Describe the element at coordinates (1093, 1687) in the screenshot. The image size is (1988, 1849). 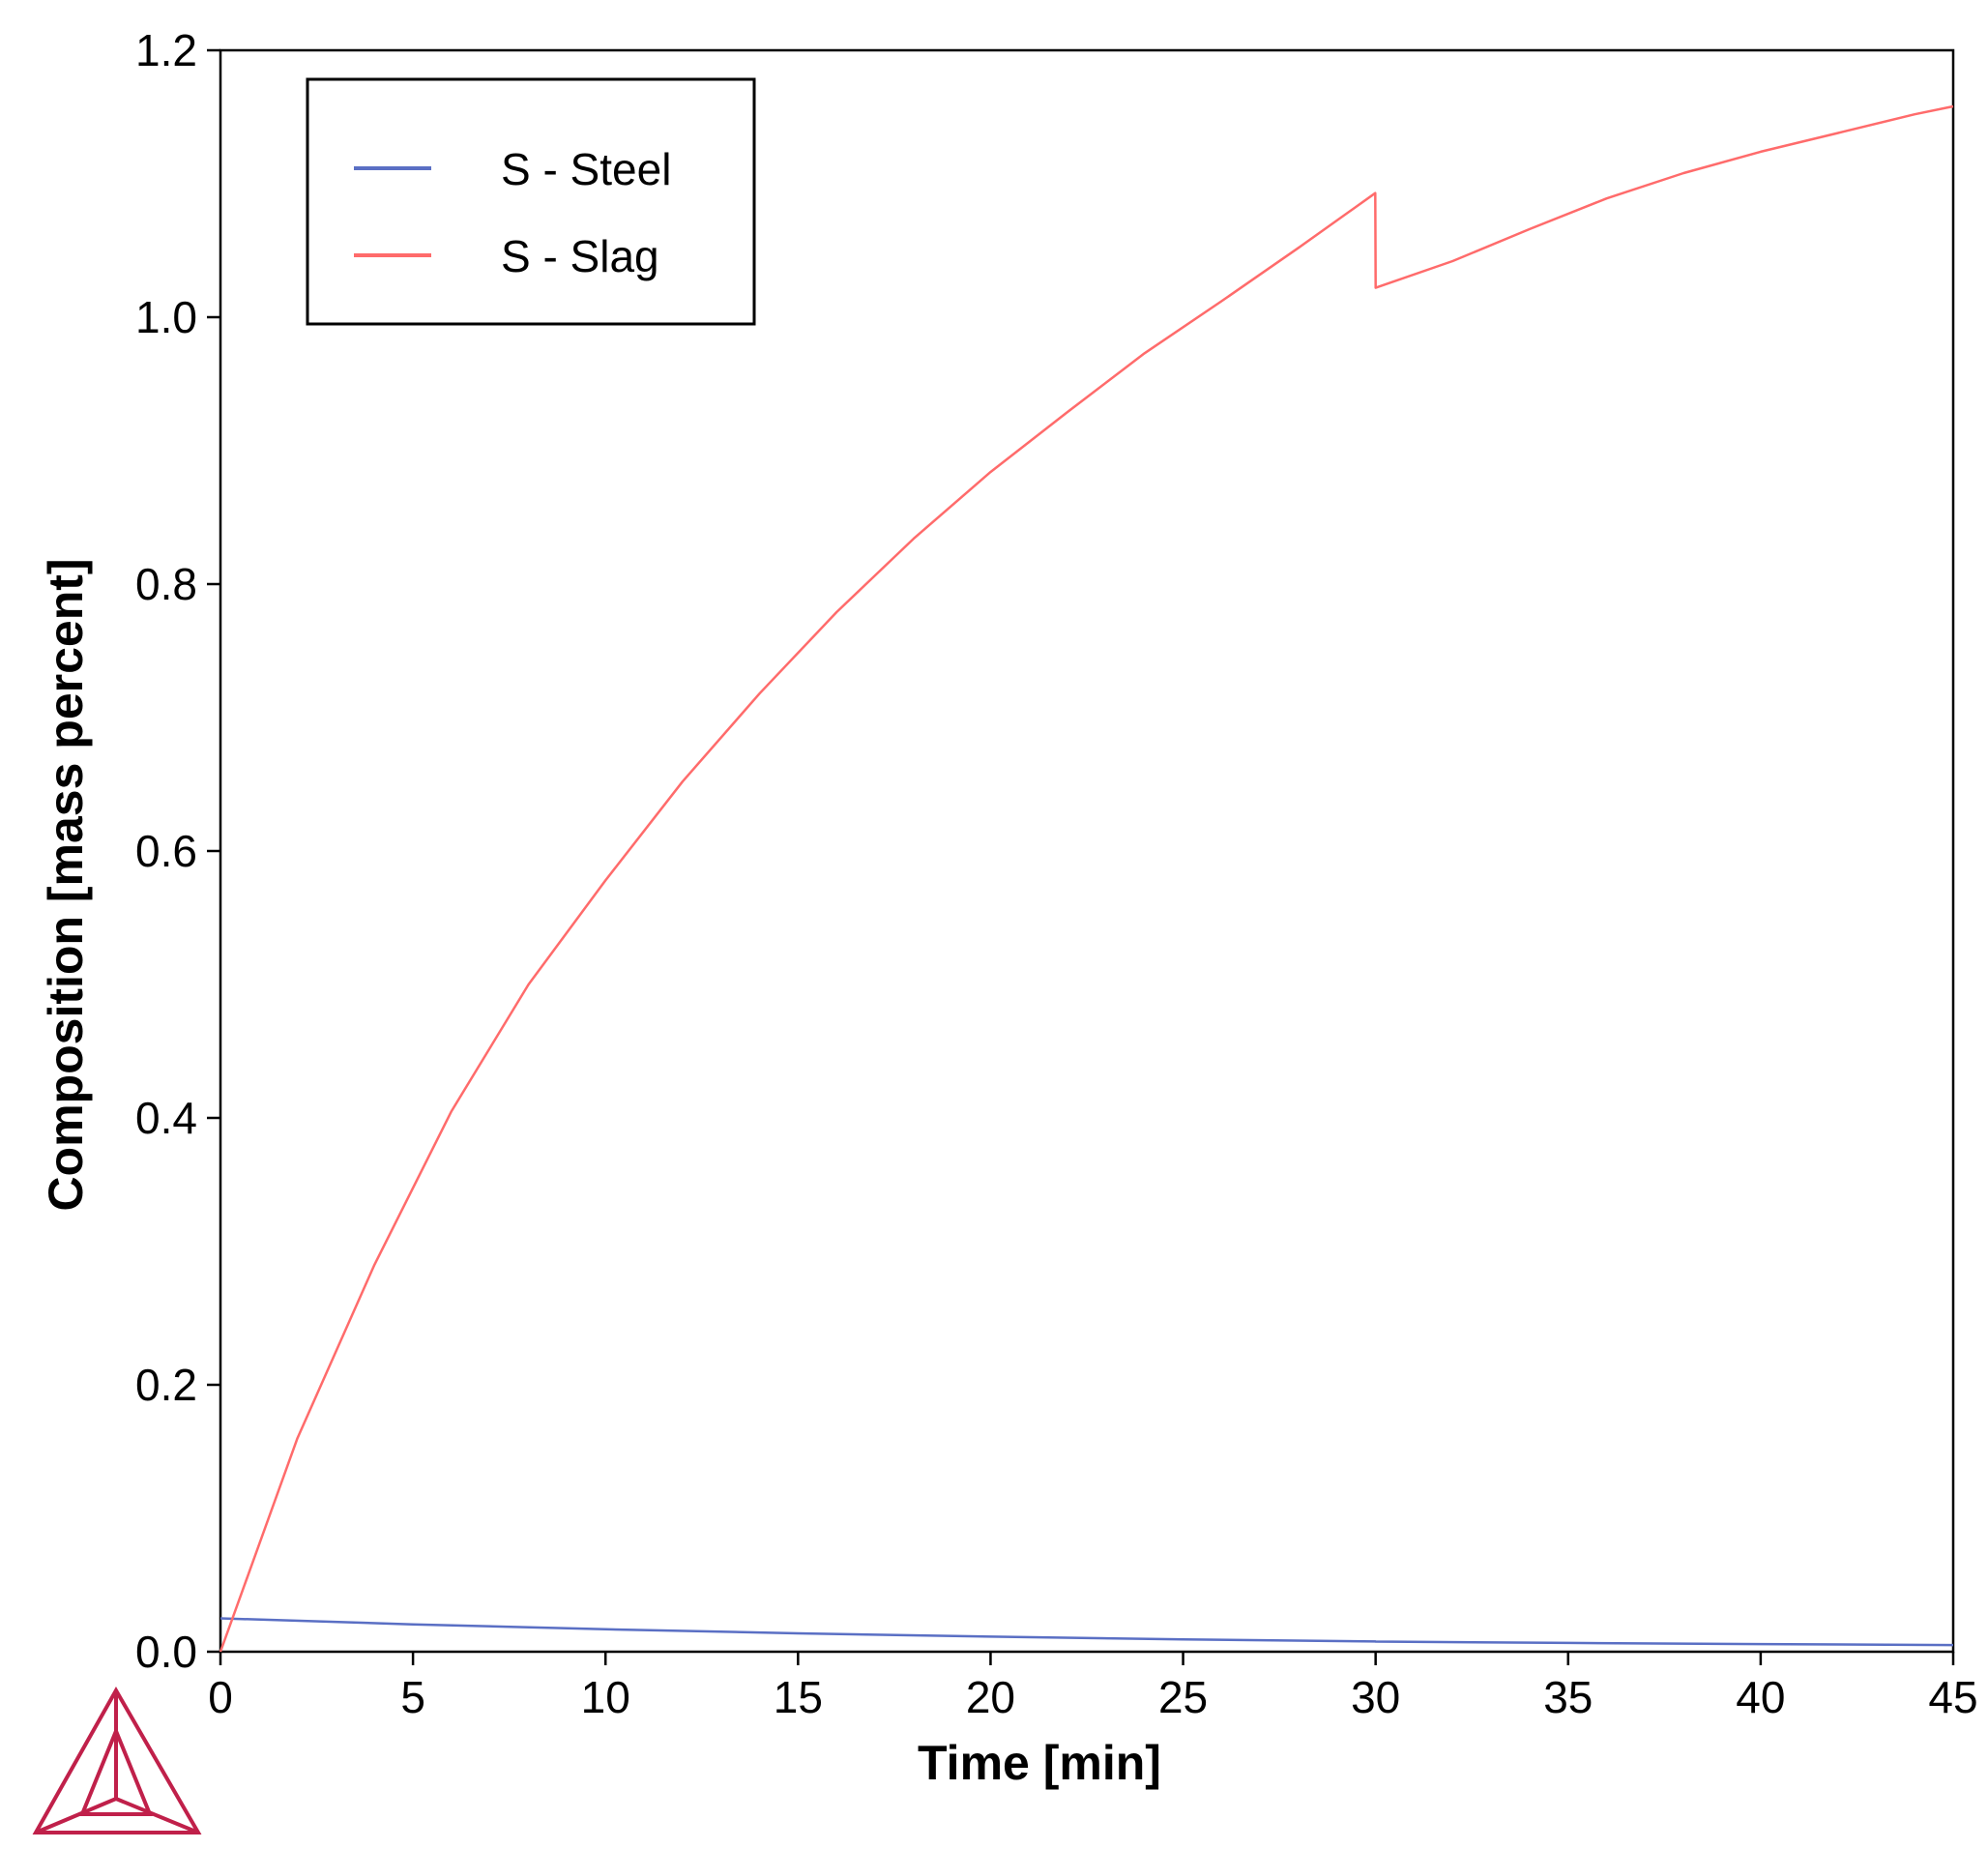
I see `x-axis: 0 5 10 15 20 25 30 35 40 45` at that location.